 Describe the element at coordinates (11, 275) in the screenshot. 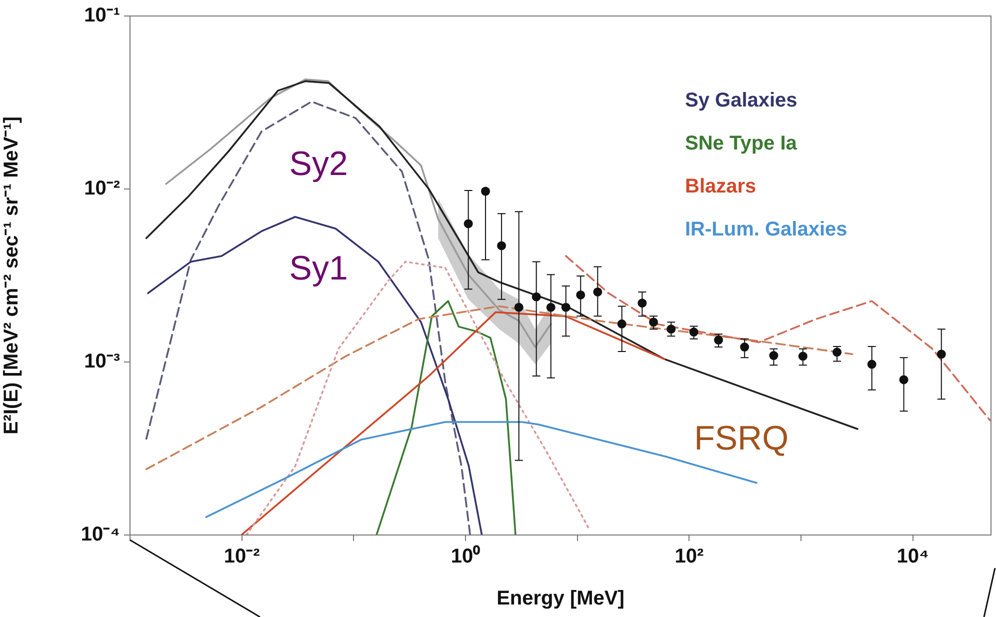

I see `y-axis-title: E²I(E) [MeV² cm⁻² sec⁻¹ sr⁻¹ MeV⁻¹]` at that location.